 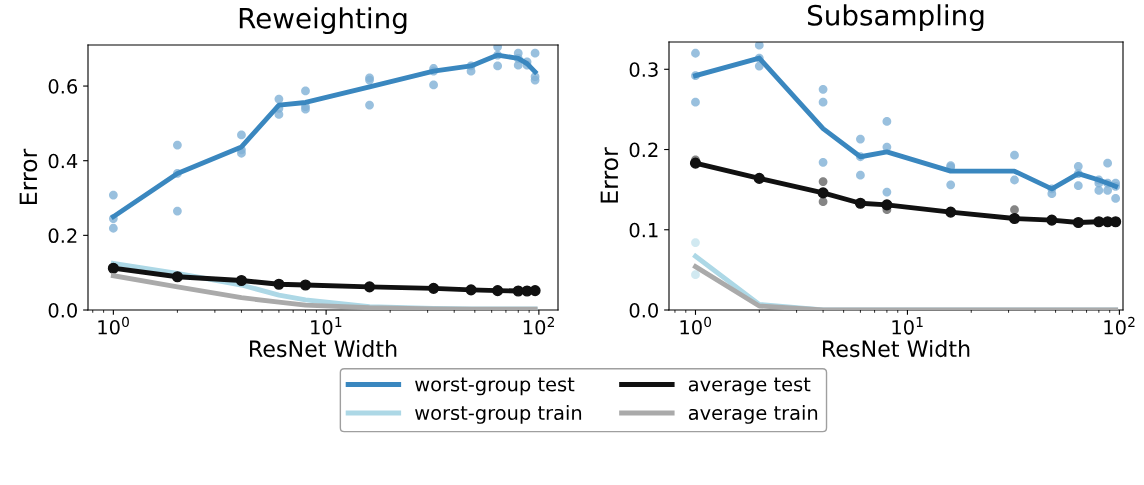 What do you see at coordinates (498, 414) in the screenshot?
I see `legend-label: worst-group train` at bounding box center [498, 414].